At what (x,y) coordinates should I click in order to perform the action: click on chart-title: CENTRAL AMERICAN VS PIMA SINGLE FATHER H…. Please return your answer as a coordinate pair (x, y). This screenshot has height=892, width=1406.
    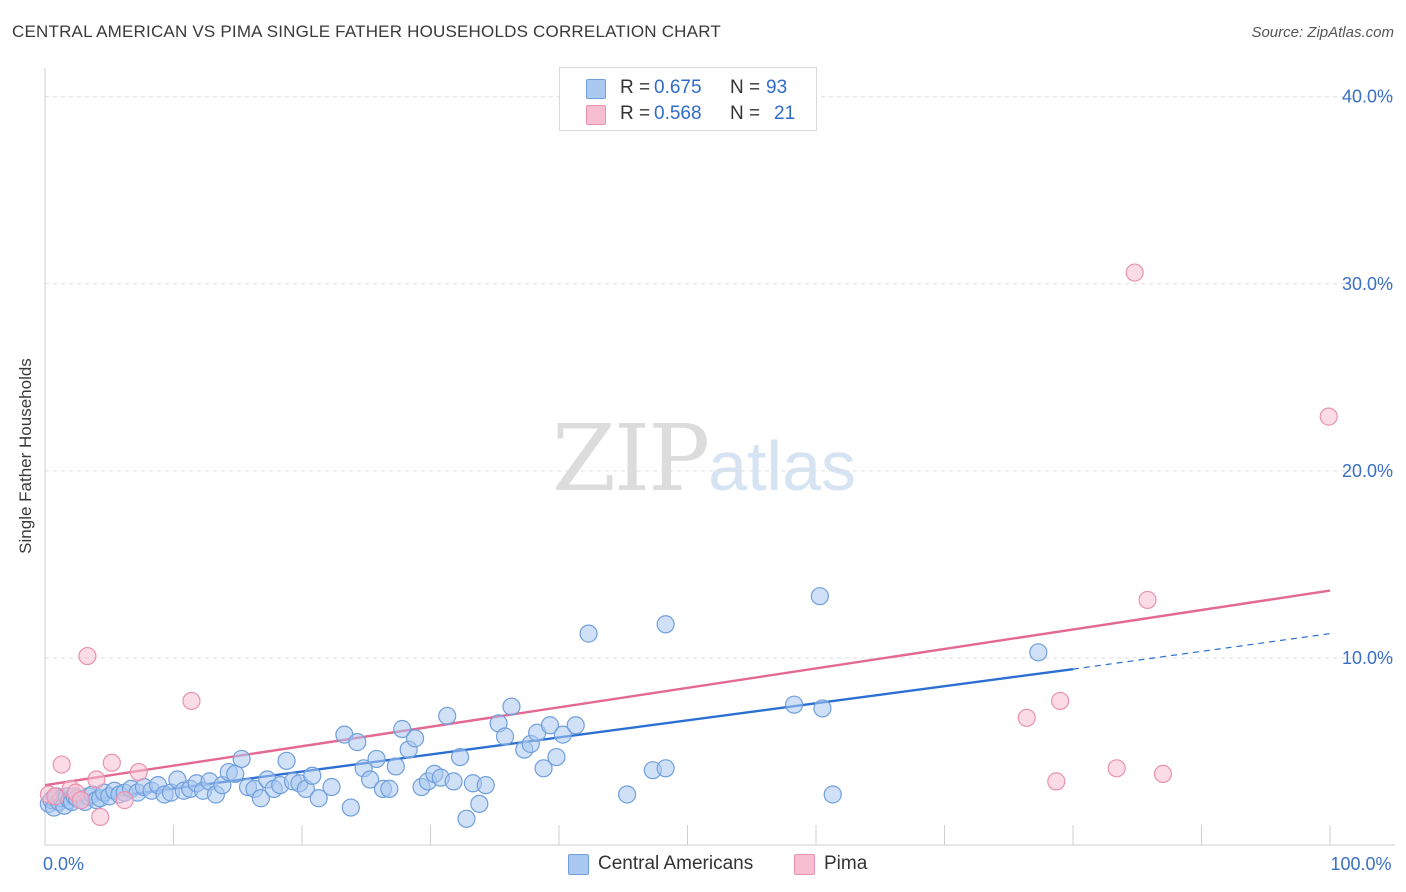
    Looking at the image, I should click on (366, 31).